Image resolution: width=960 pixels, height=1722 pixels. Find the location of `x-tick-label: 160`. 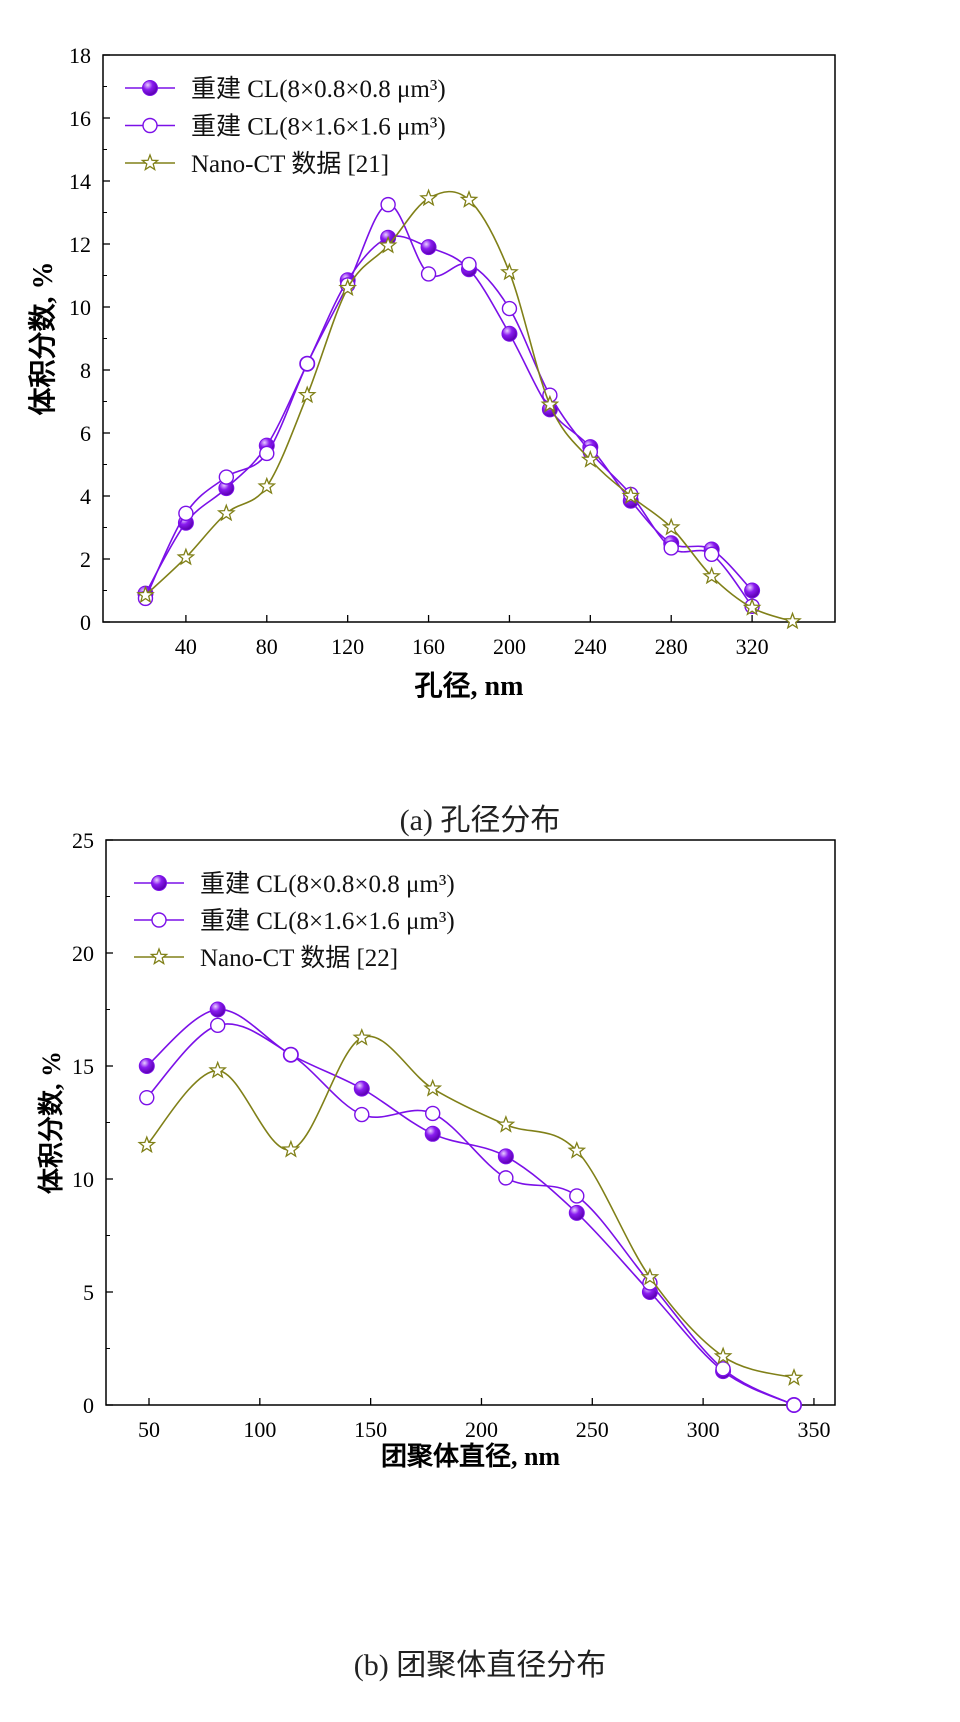

x-tick-label: 160 is located at coordinates (428, 646).